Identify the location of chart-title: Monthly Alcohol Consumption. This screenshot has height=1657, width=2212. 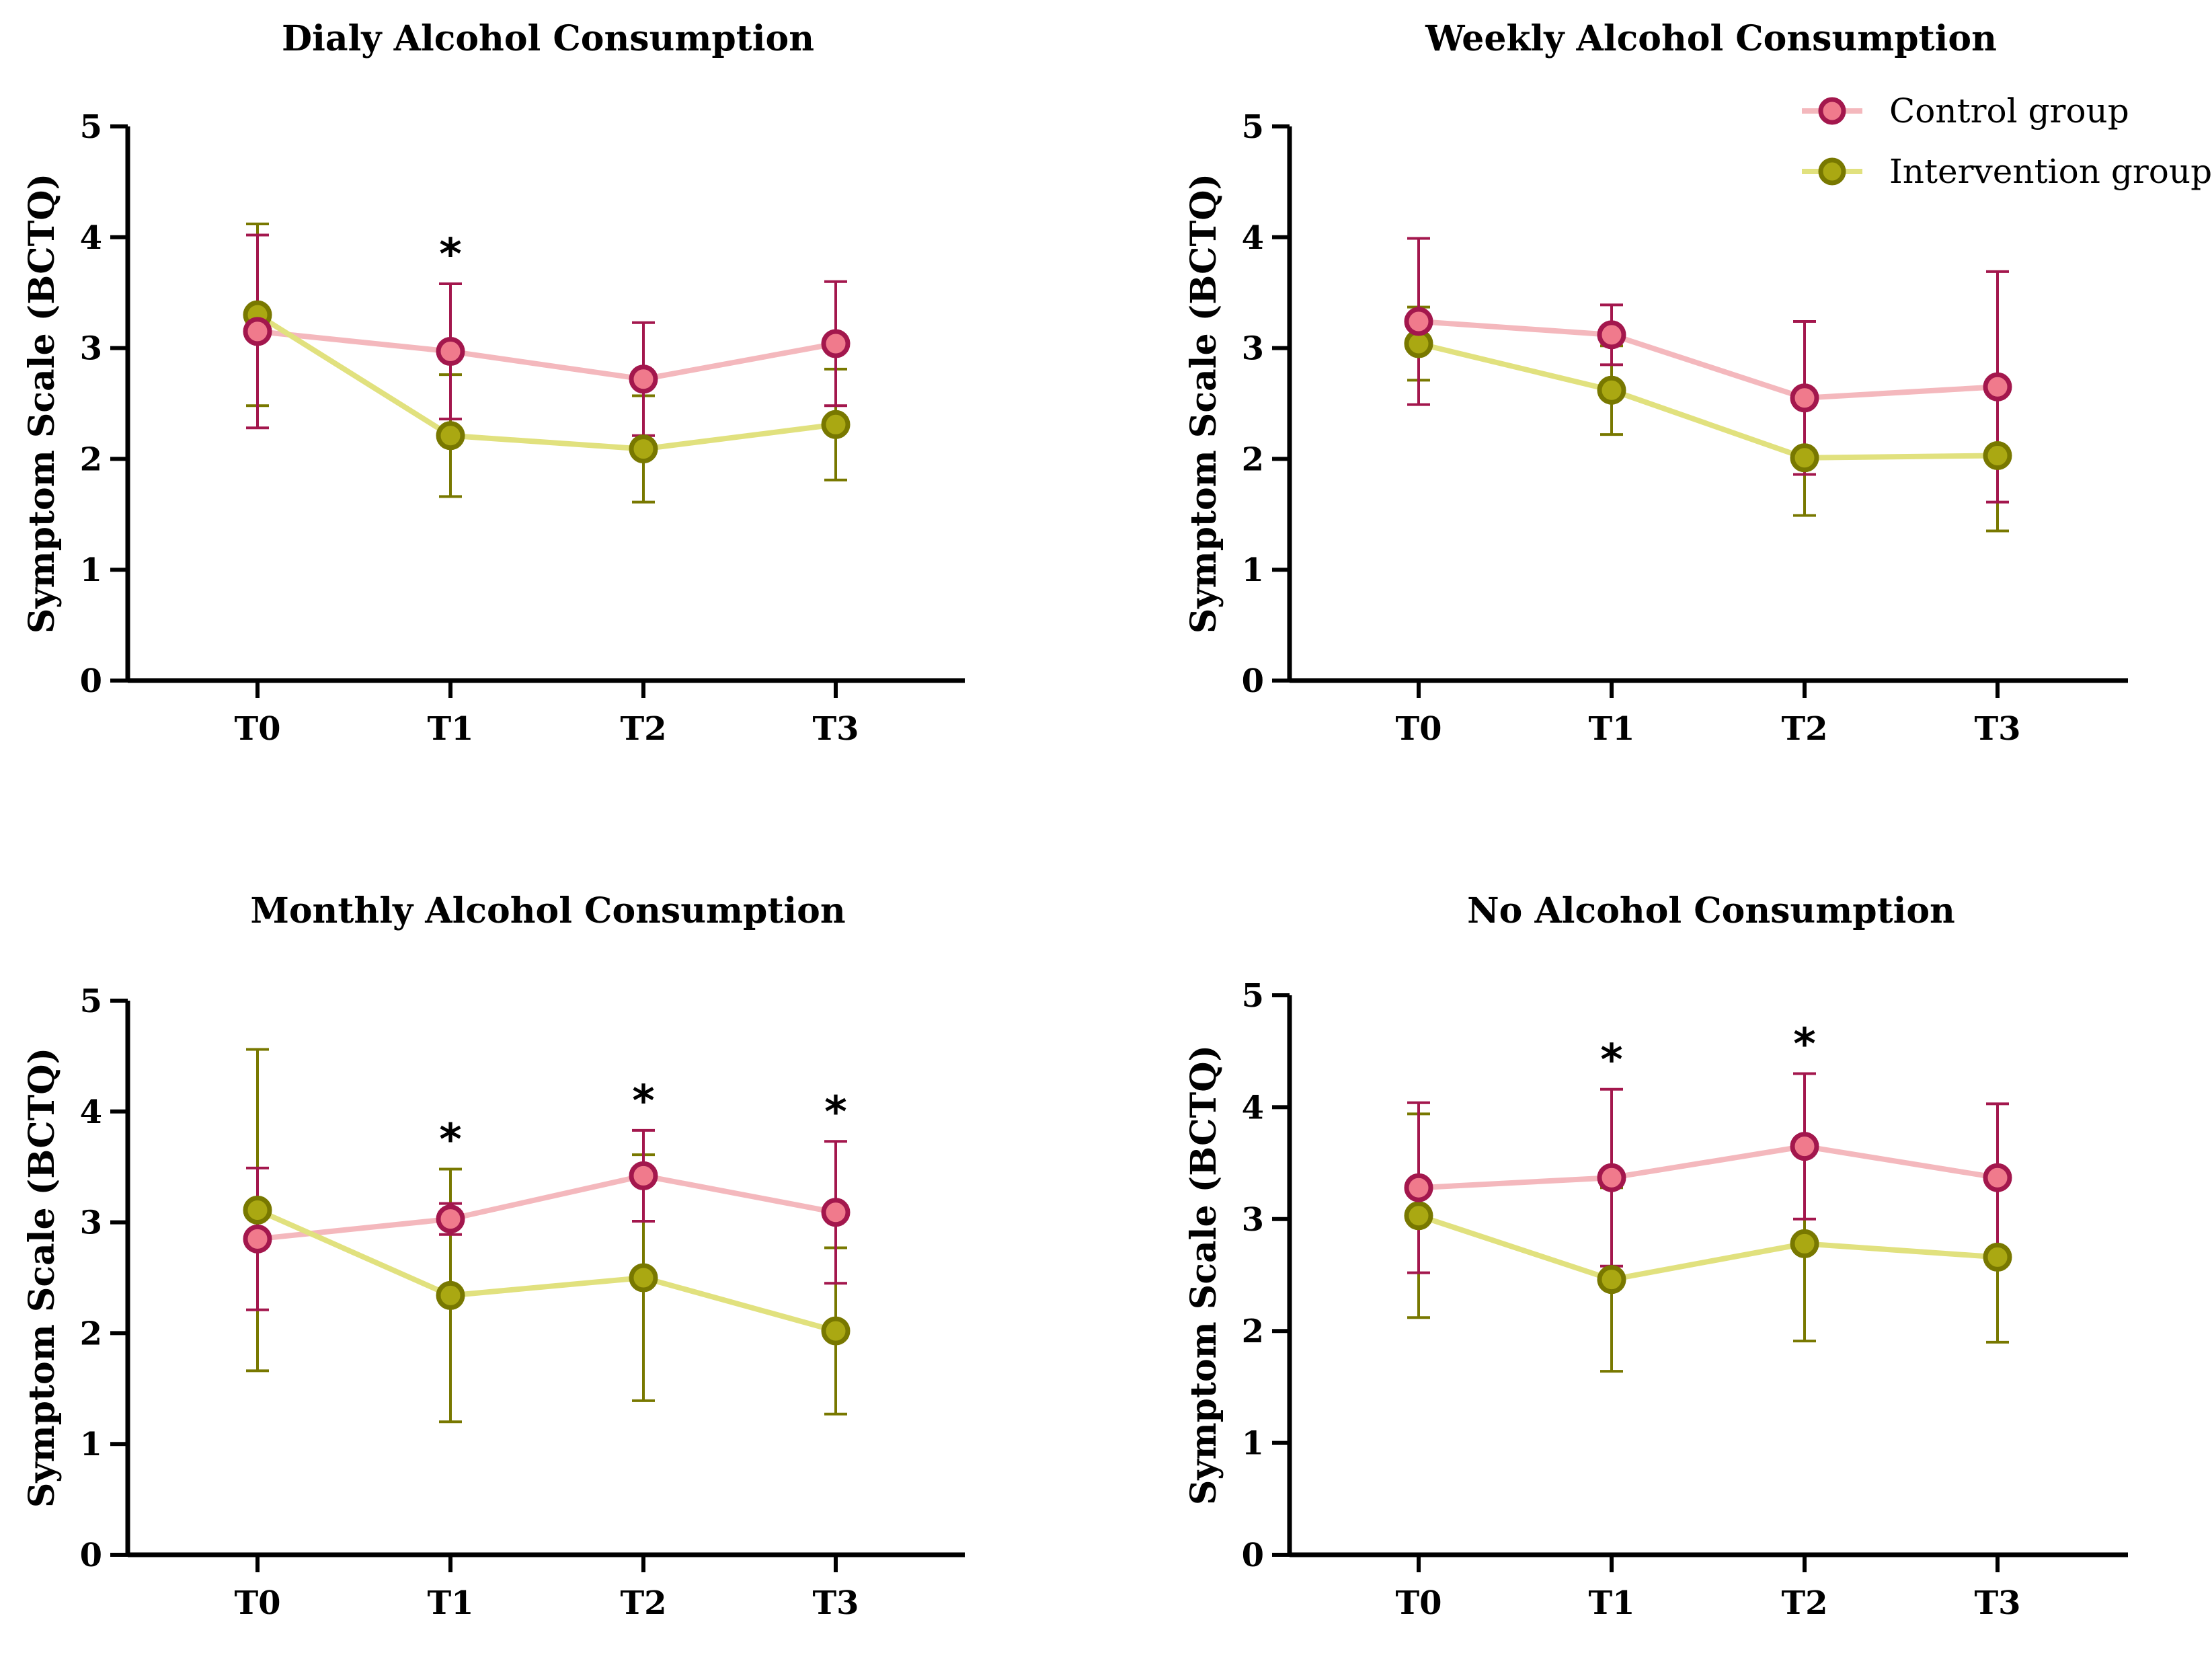
(547, 911).